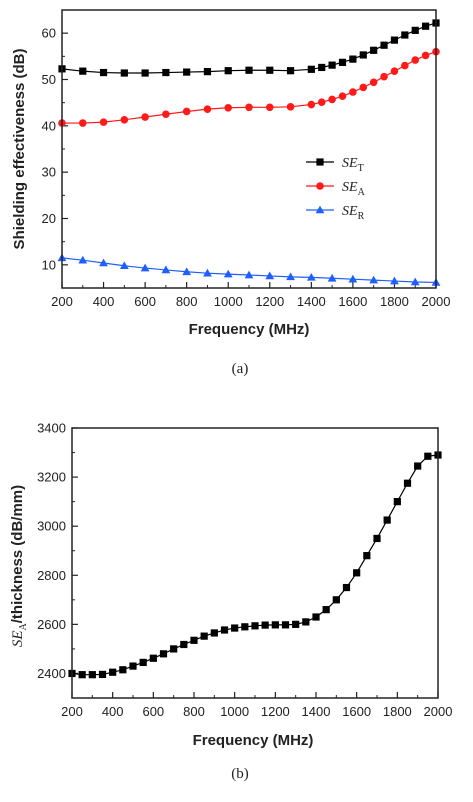 The image size is (473, 802). I want to click on panel-b-y-tick-label: 3000, so click(51, 526).